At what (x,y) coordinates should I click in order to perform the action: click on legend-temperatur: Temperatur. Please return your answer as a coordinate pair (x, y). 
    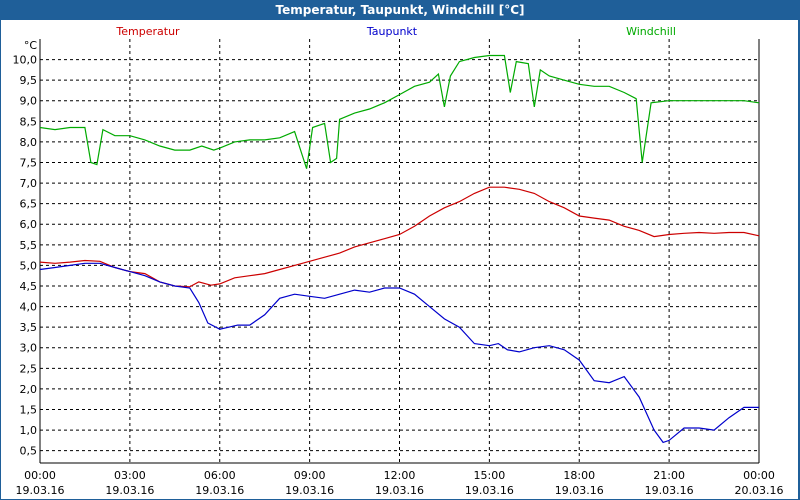
    Looking at the image, I should click on (147, 31).